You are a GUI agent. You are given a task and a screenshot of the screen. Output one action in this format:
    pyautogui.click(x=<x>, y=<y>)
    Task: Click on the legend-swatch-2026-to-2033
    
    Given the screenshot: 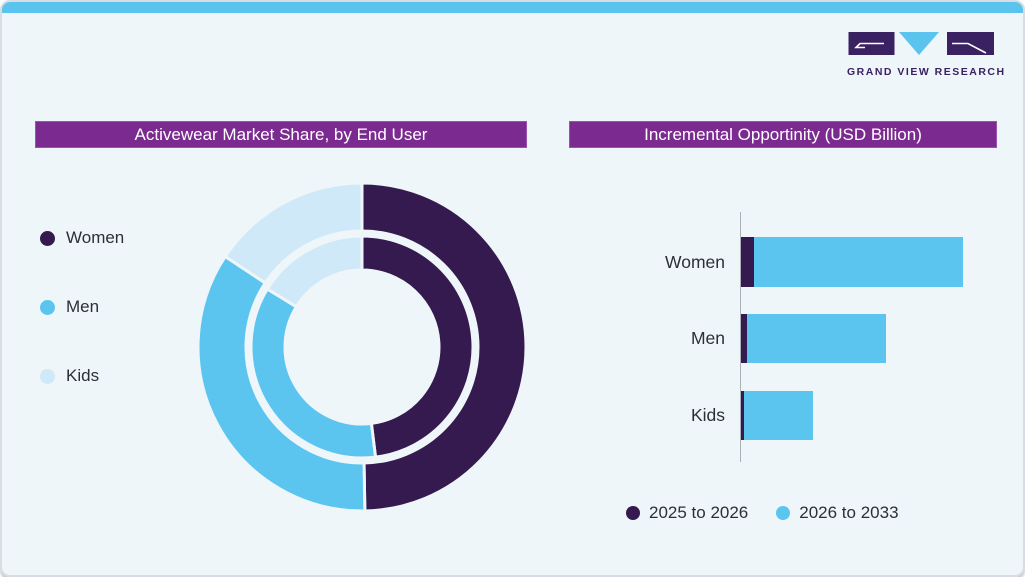 What is the action you would take?
    pyautogui.click(x=783, y=513)
    